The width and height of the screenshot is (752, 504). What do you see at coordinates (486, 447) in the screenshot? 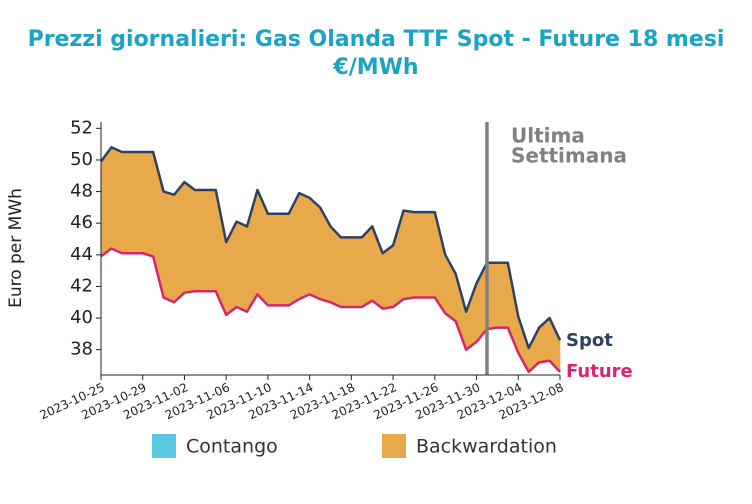
I see `legend-label: Backwardation` at bounding box center [486, 447].